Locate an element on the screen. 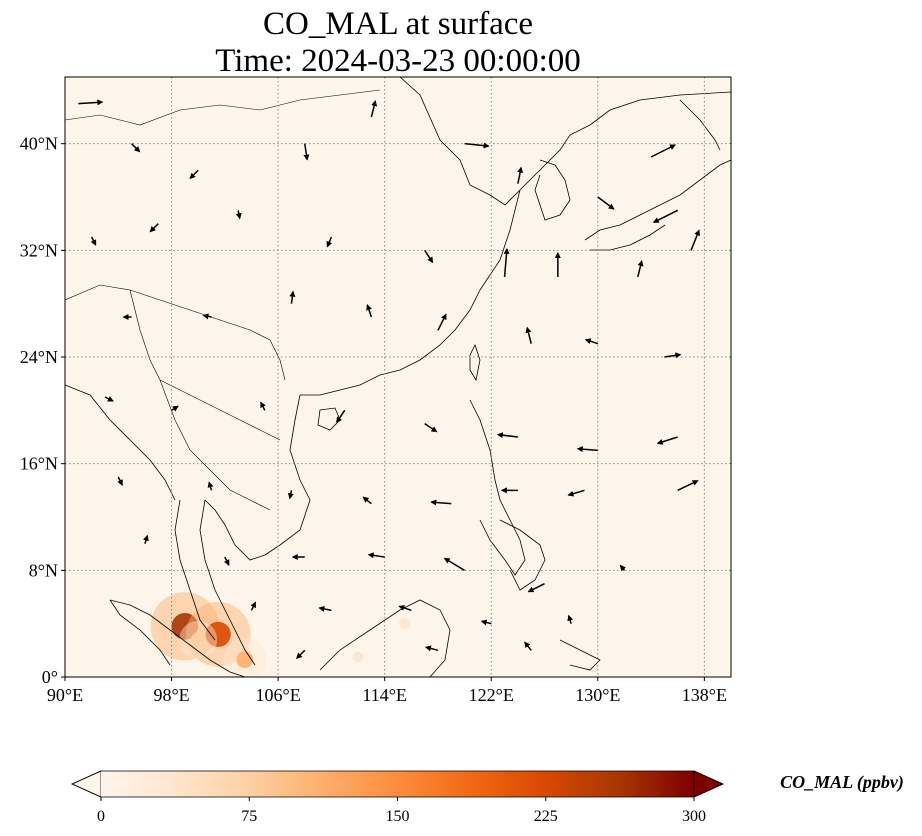 This screenshot has height=836, width=922. colorbar-tick-label: 0 is located at coordinates (101, 816).